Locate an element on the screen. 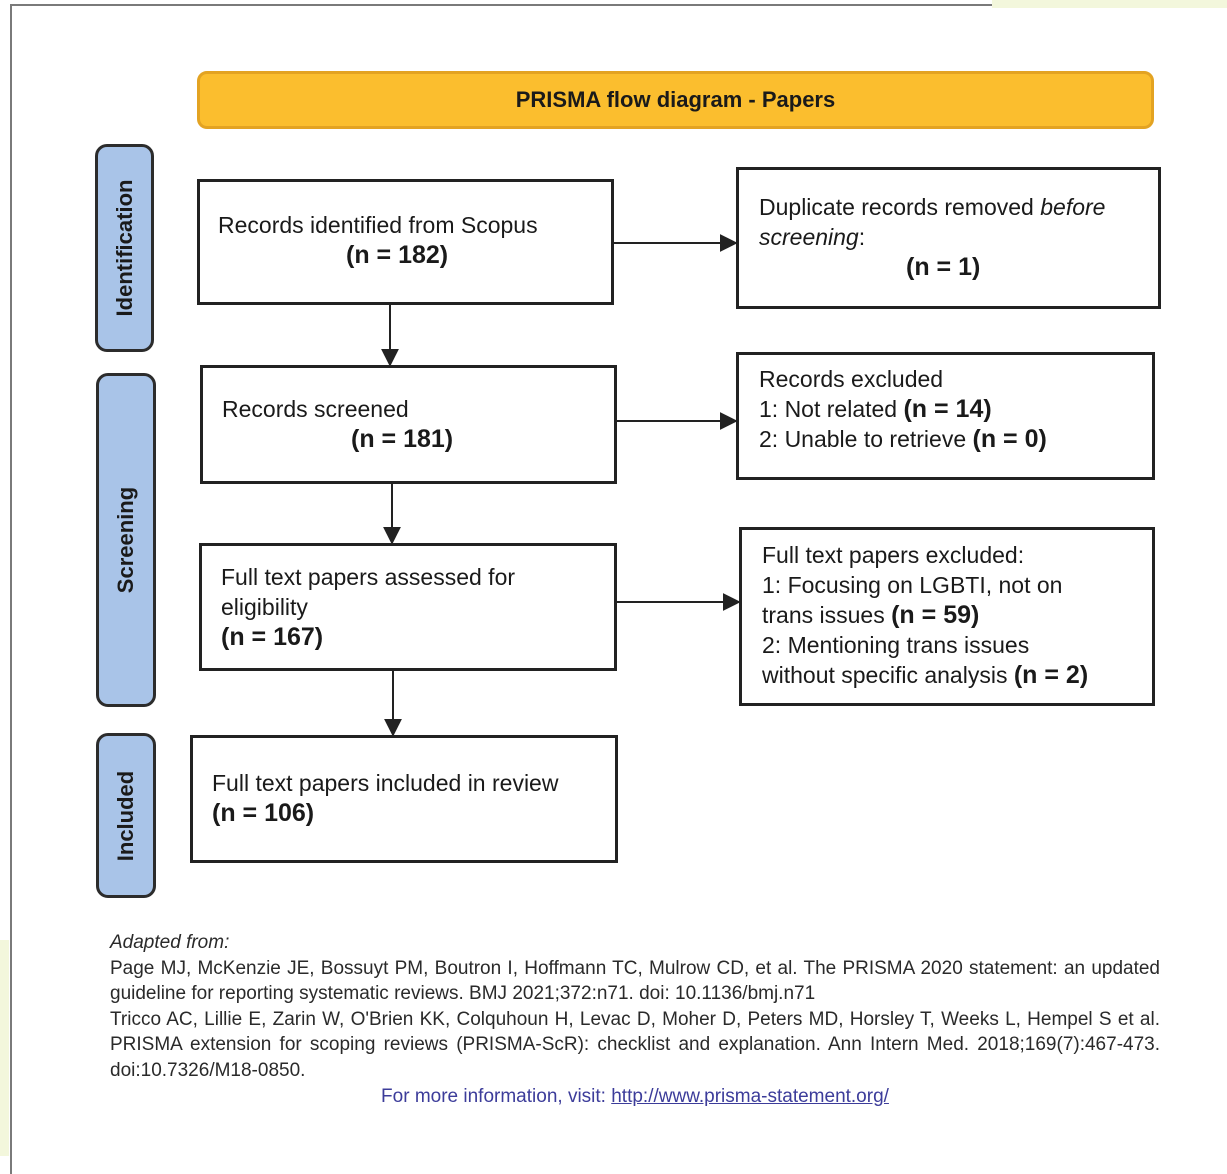 The height and width of the screenshot is (1174, 1227). fulltext-included-text: Full text papers included in review is located at coordinates (413, 783).